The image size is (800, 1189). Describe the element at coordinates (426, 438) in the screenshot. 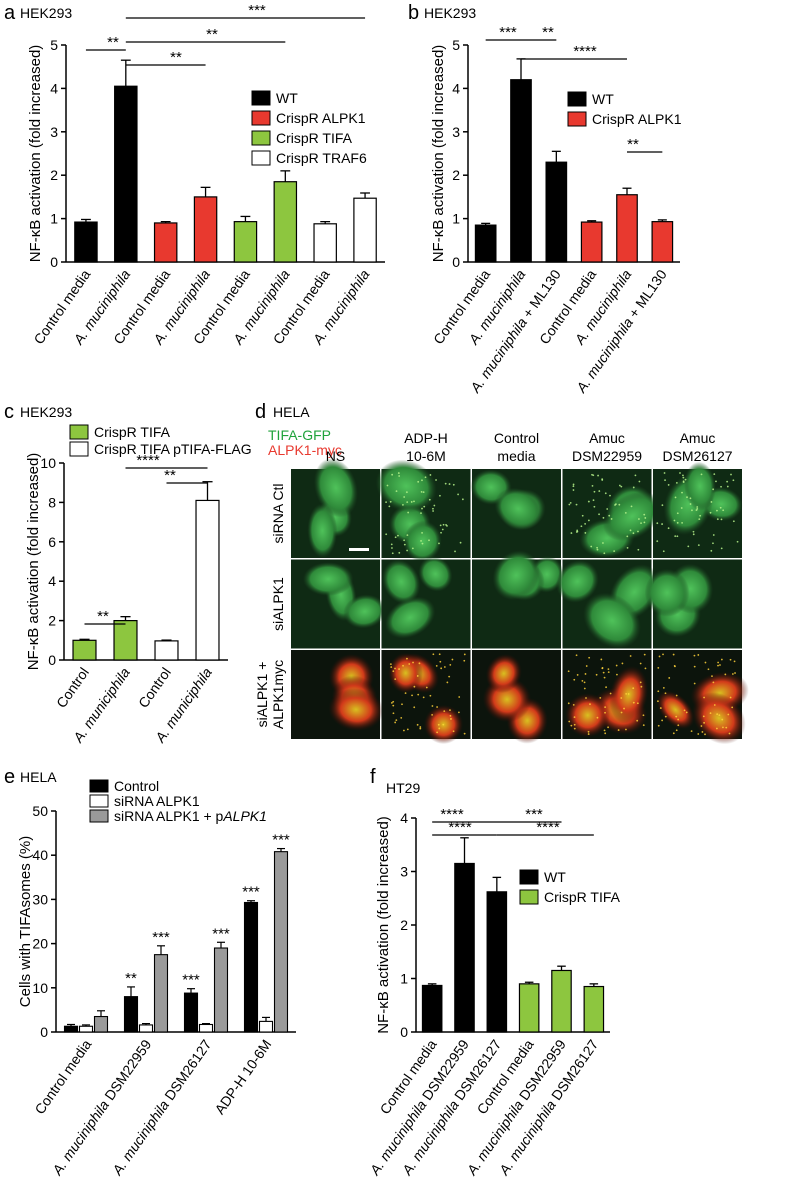

I see `column-label: ADP-H` at that location.